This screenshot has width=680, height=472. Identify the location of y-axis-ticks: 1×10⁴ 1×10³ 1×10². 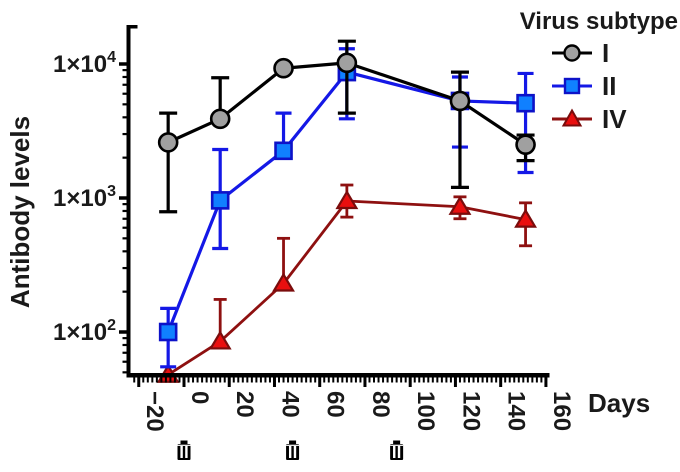
(90, 211).